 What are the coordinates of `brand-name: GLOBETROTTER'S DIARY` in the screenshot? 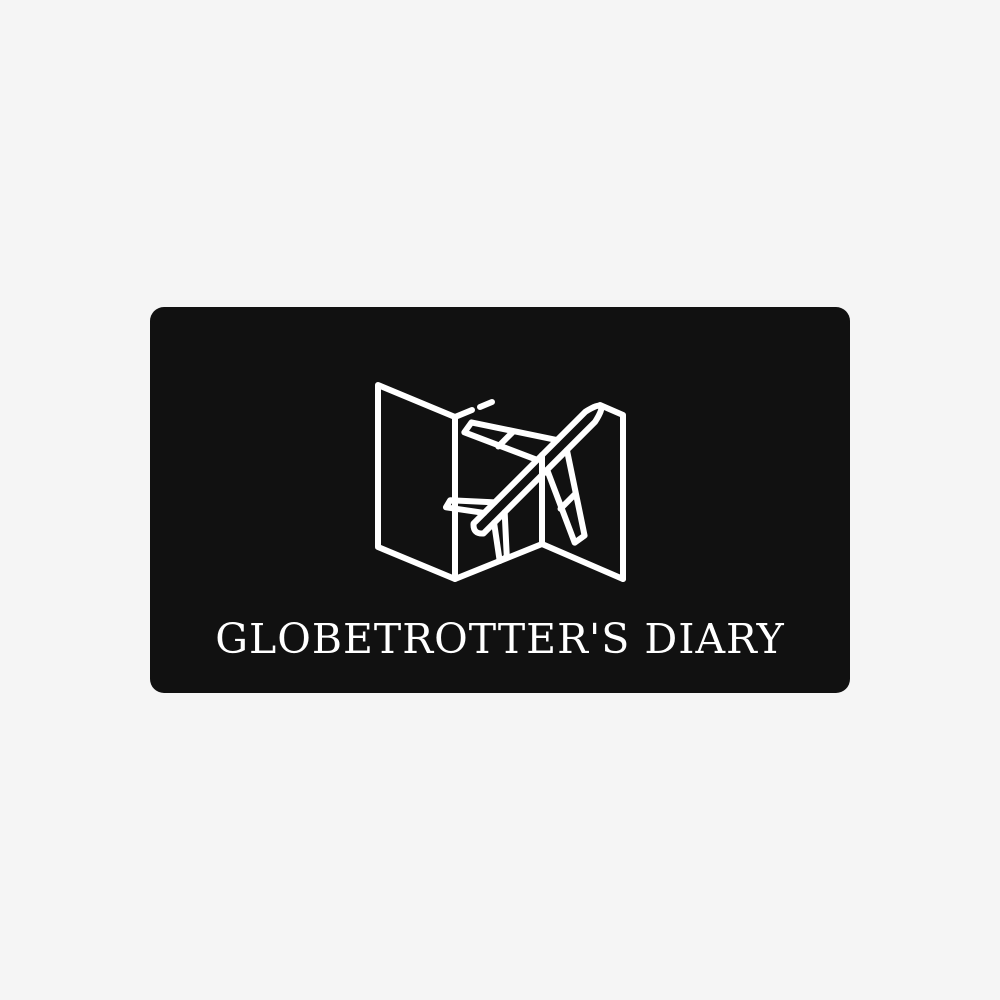 It's located at (500, 639).